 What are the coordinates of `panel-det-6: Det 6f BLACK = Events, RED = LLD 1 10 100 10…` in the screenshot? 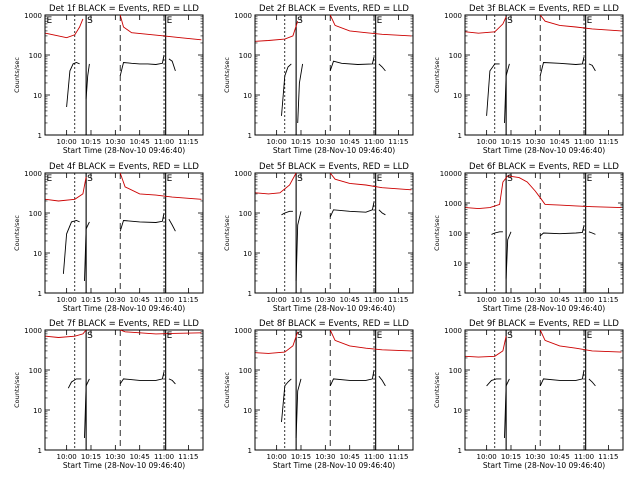 It's located at (528, 237).